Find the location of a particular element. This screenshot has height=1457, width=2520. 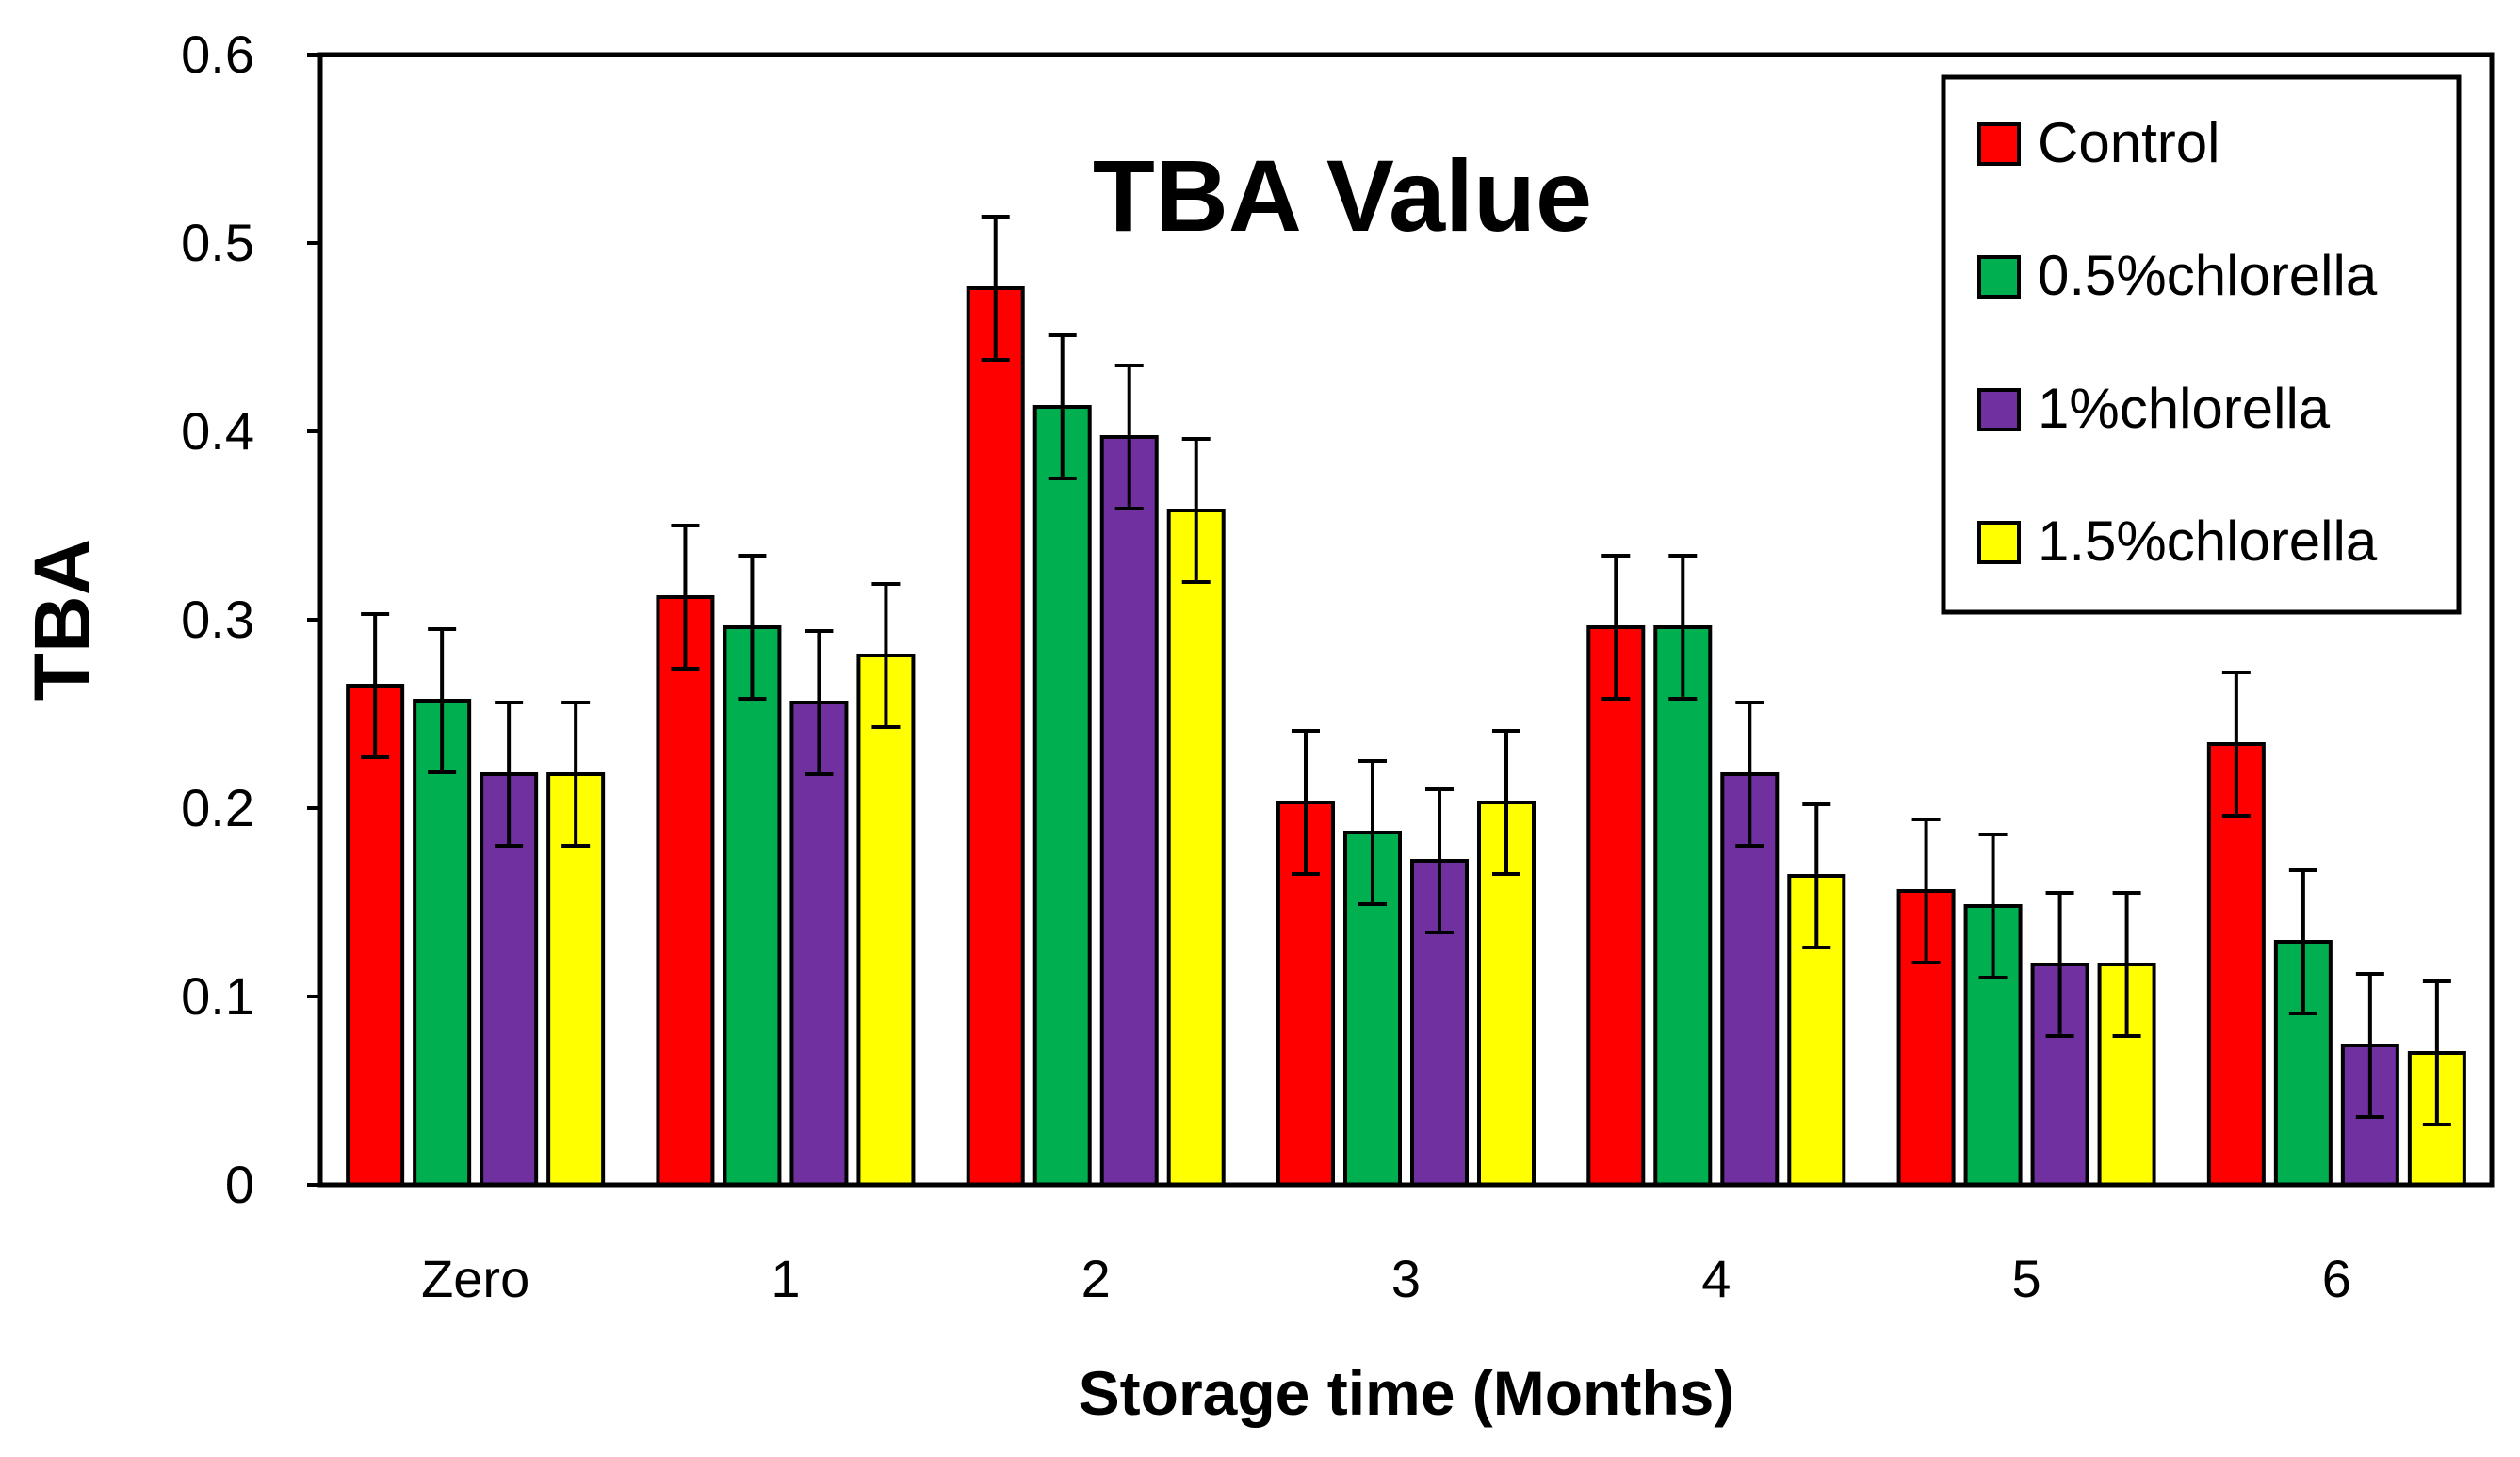

x-tick-label: 4 is located at coordinates (1716, 1278).